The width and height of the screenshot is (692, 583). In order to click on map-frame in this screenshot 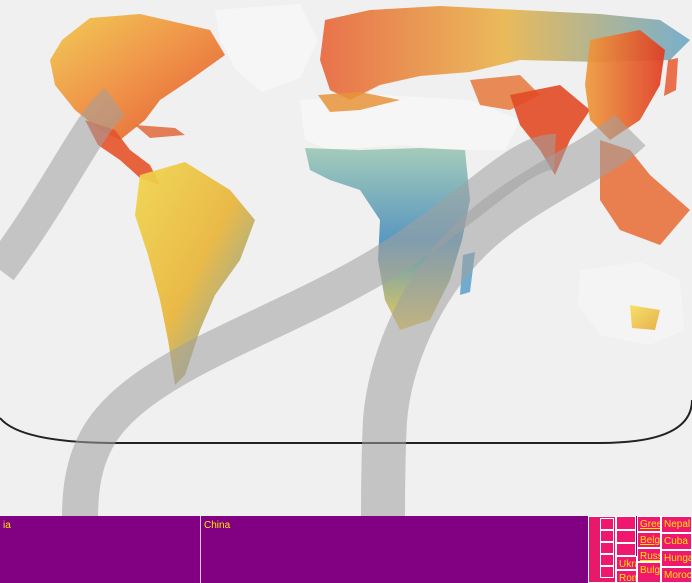, I will do `click(346, 421)`.